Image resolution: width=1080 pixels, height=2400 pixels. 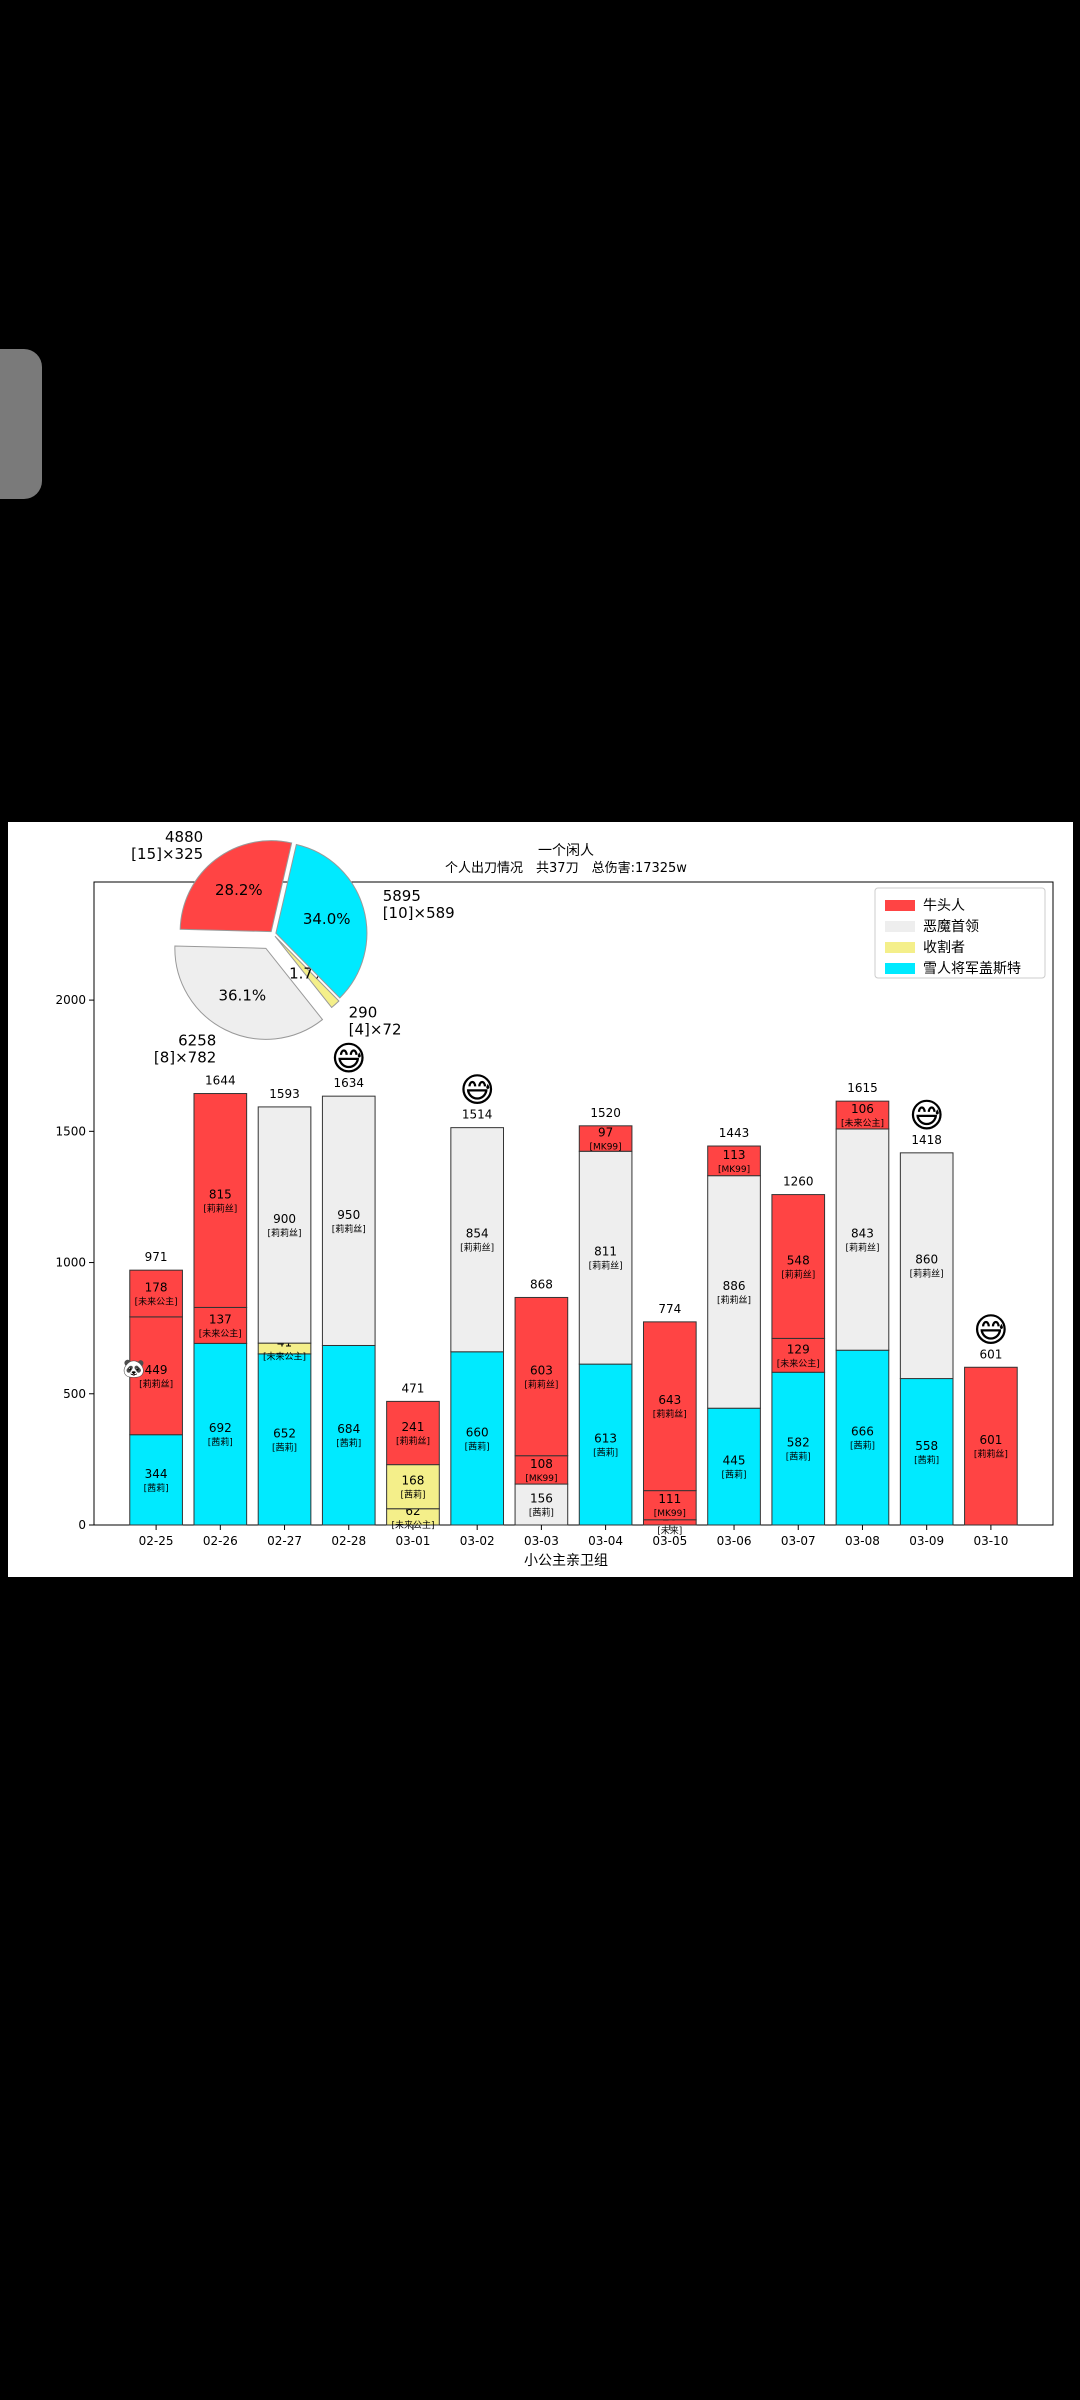 I want to click on segment-value-label: 886, so click(x=734, y=1286).